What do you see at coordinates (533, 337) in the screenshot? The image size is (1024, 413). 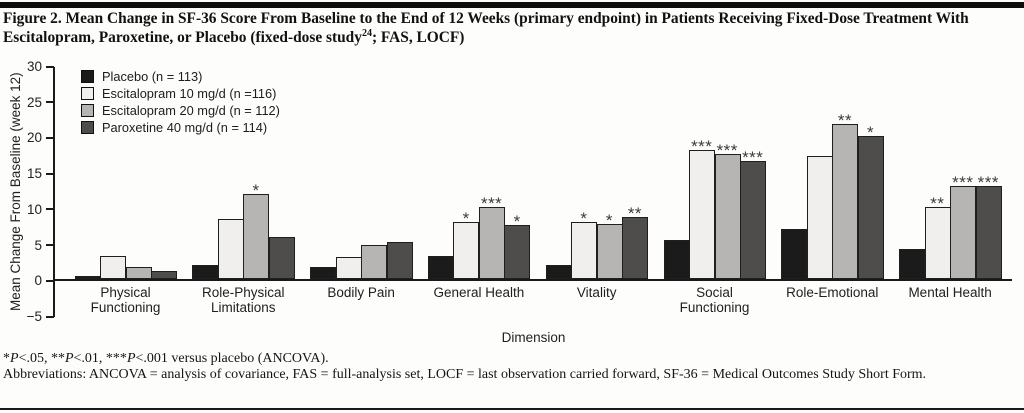 I see `x-axis-title: Dimension` at bounding box center [533, 337].